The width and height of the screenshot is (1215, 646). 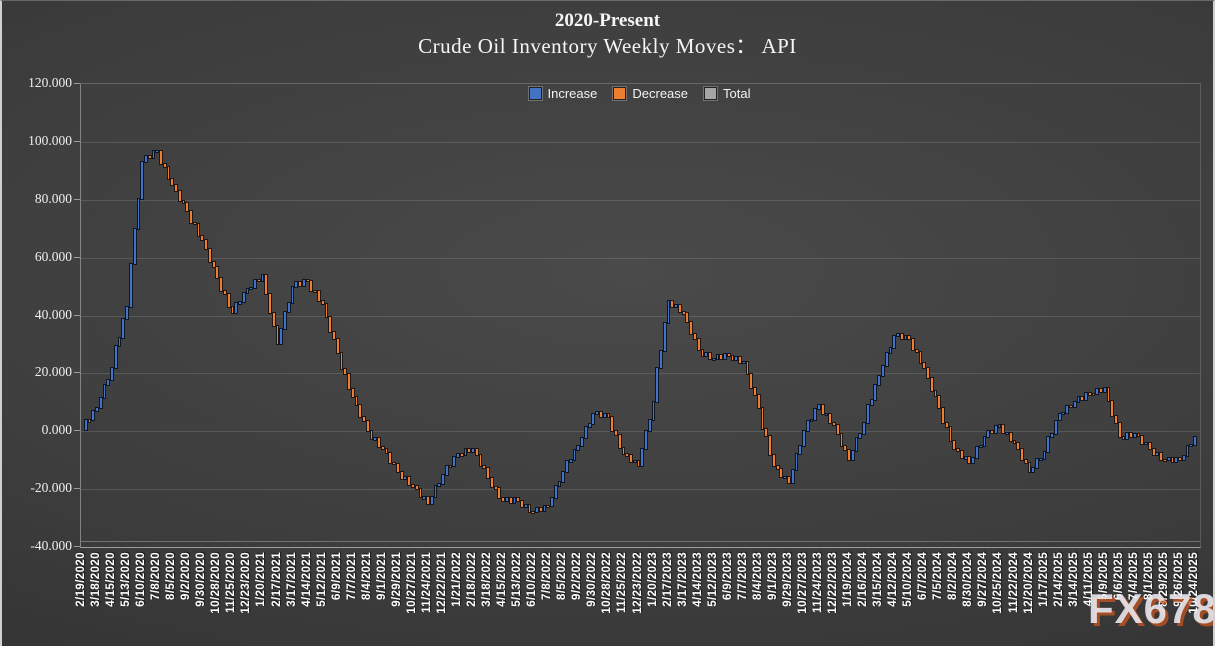 I want to click on y-axis-tick-label: 60.000, so click(x=53, y=256).